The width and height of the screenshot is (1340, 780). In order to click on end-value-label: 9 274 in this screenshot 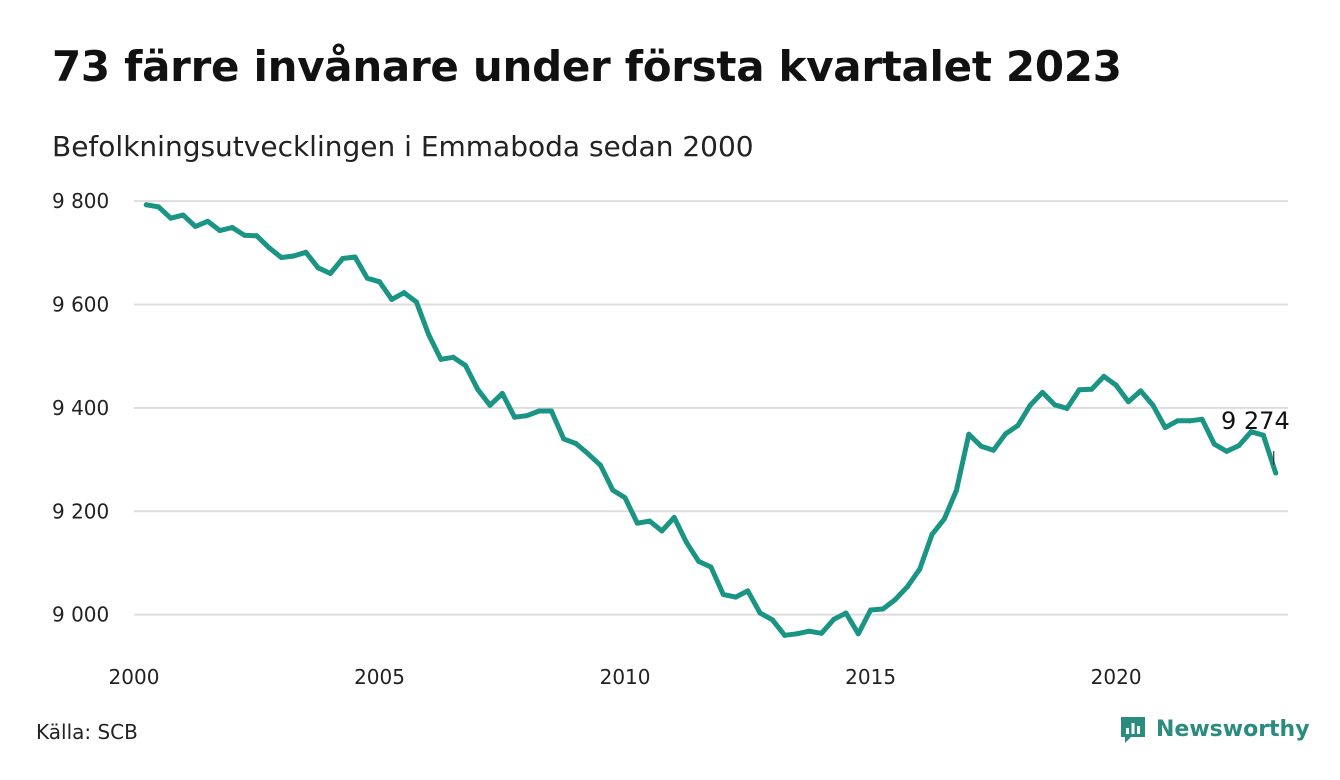, I will do `click(1255, 421)`.